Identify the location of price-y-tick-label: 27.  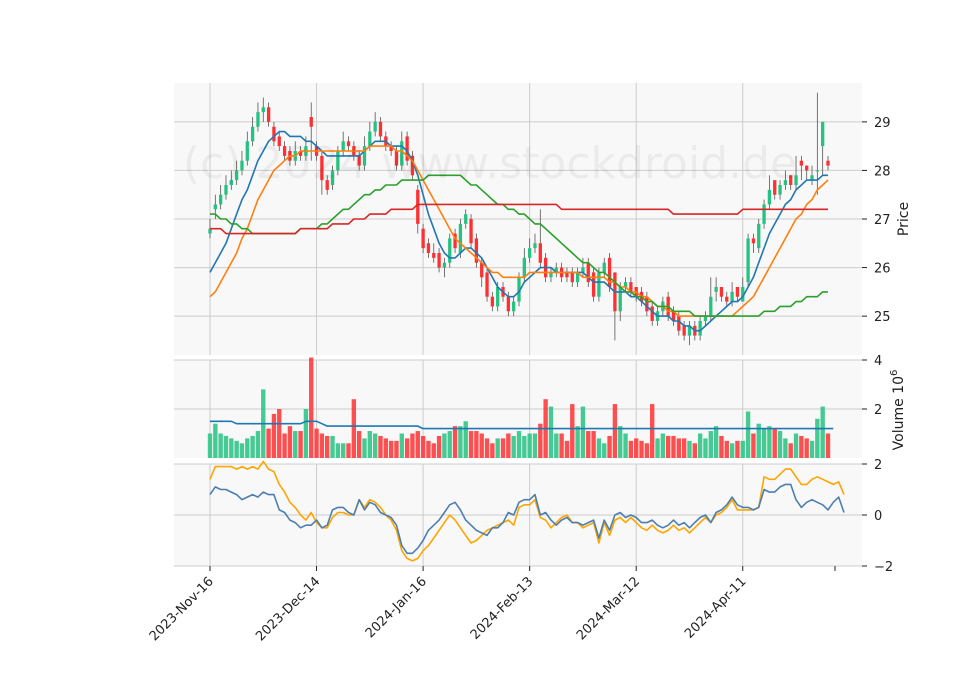
(882, 220).